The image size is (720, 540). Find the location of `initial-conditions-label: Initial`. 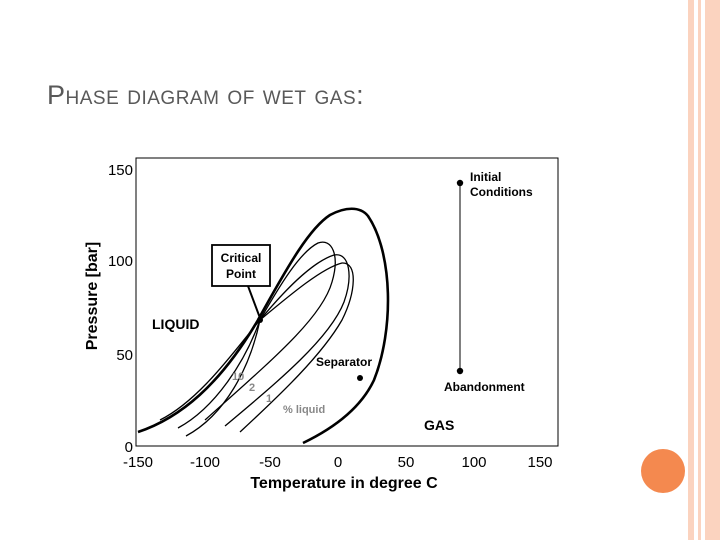

initial-conditions-label: Initial is located at coordinates (485, 177).